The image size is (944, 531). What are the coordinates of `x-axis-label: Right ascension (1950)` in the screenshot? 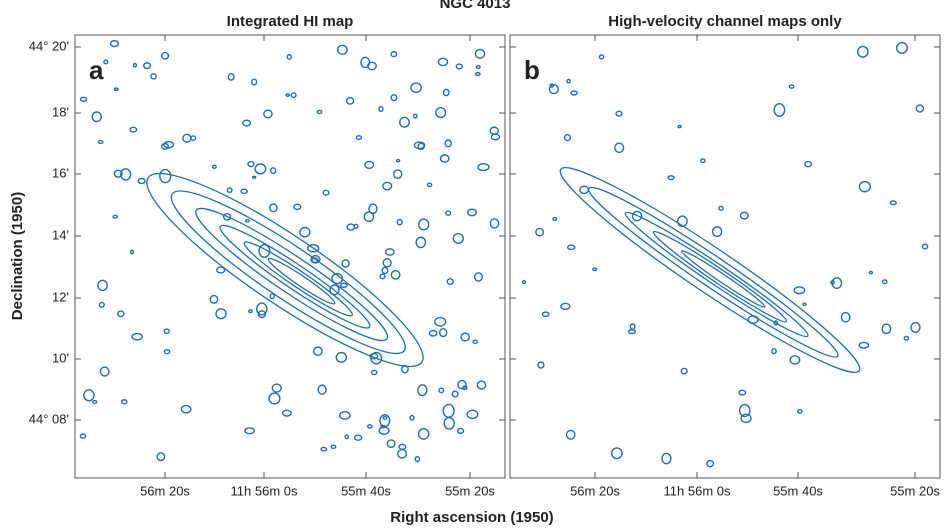 It's located at (471, 517).